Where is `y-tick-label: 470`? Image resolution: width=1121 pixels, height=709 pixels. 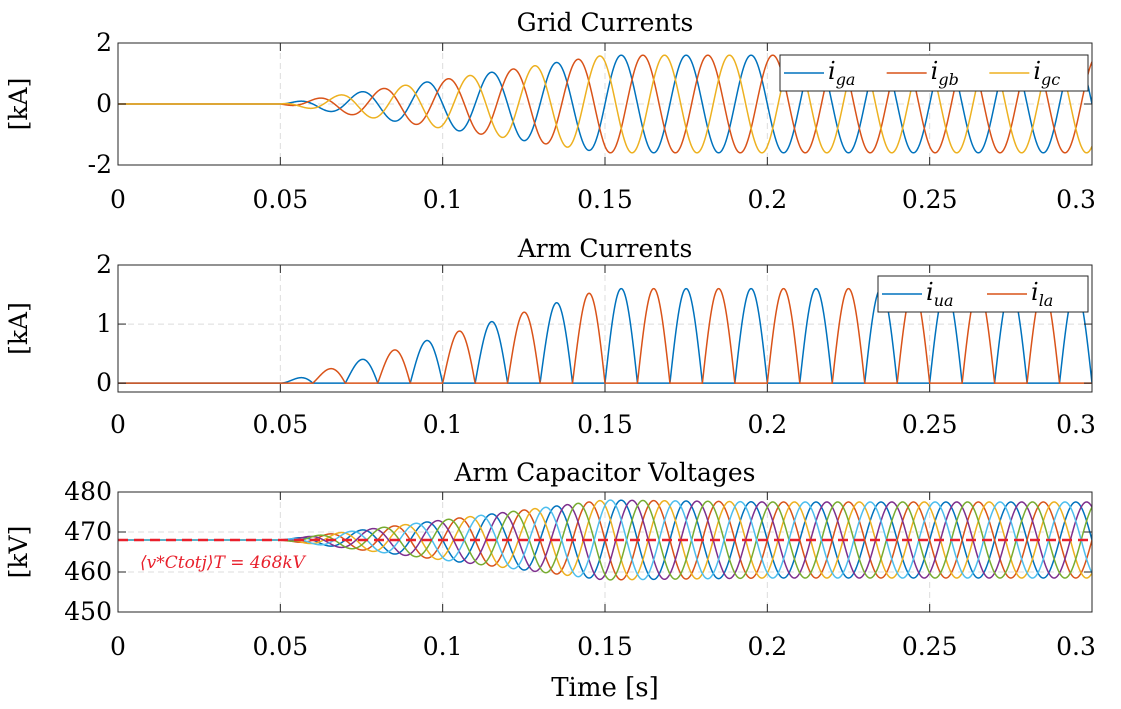 y-tick-label: 470 is located at coordinates (88, 531).